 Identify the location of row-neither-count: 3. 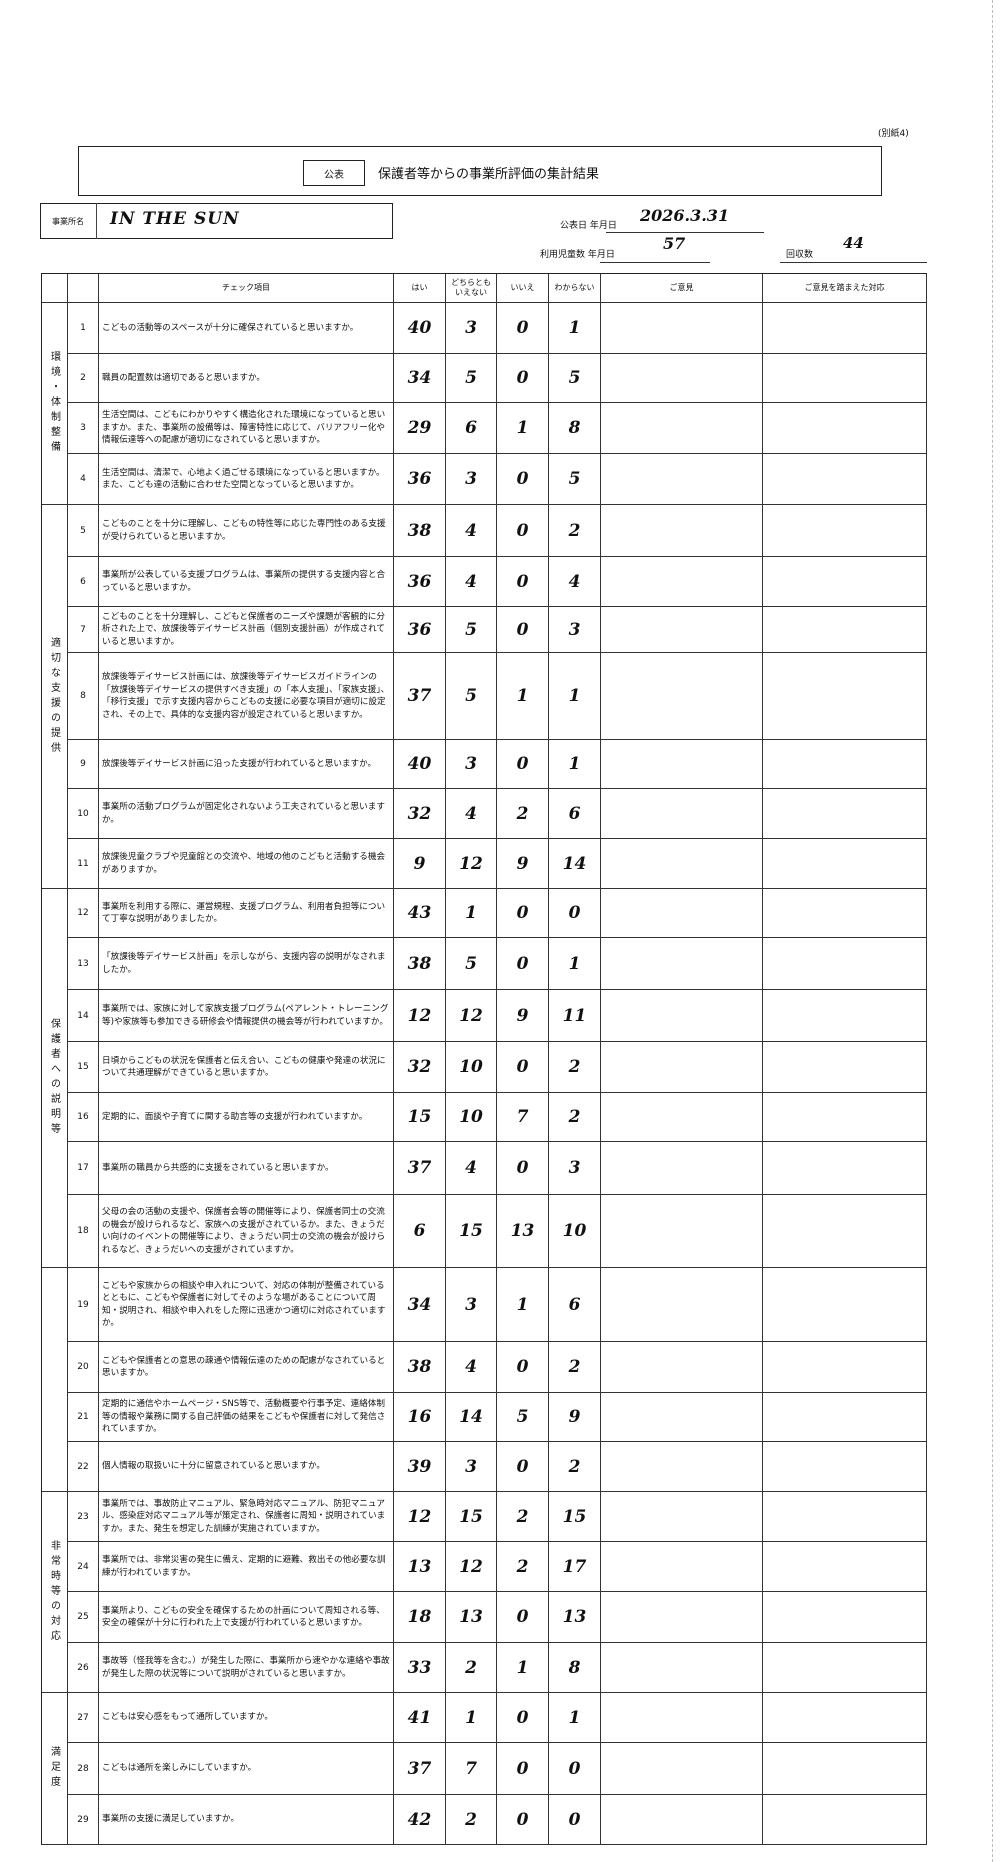
(471, 328).